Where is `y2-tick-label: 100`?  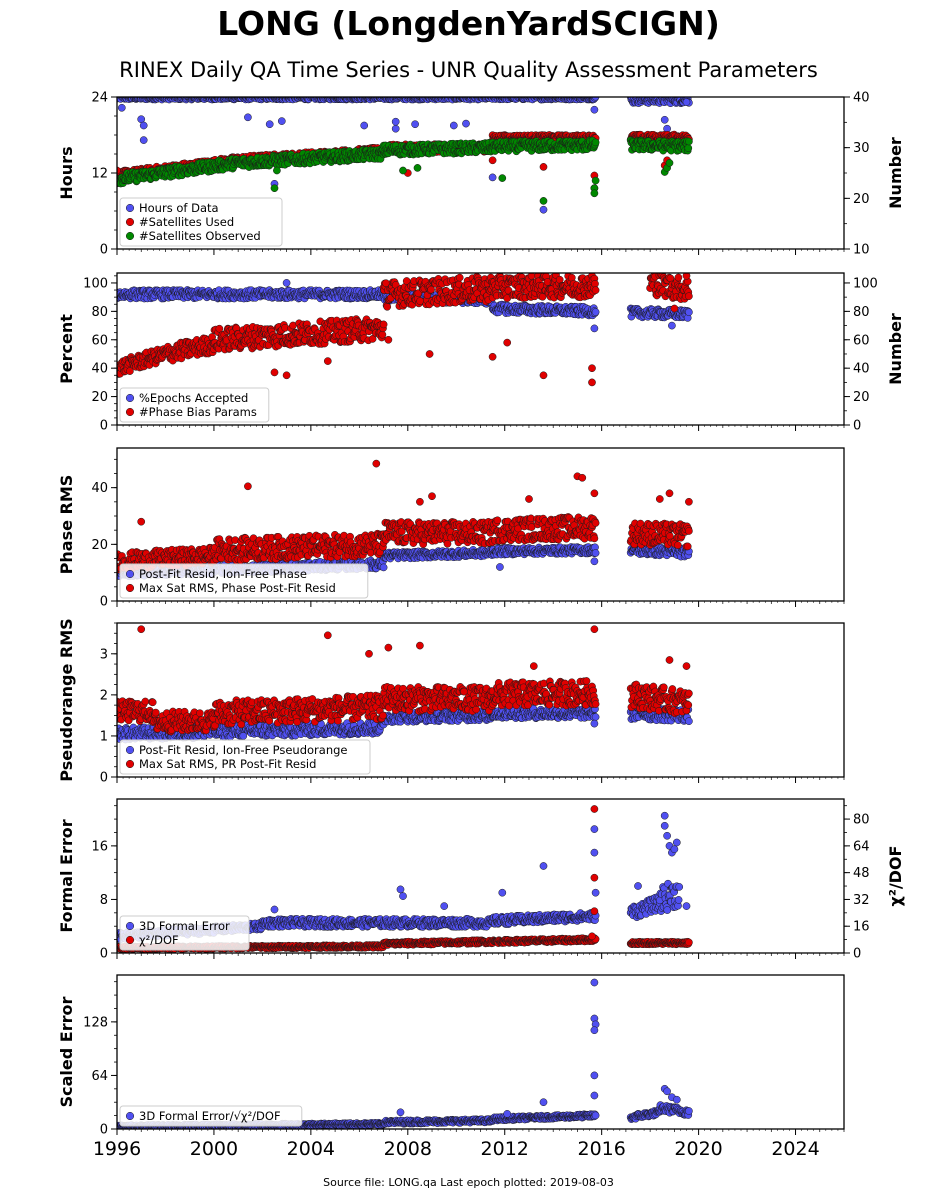
y2-tick-label: 100 is located at coordinates (865, 283).